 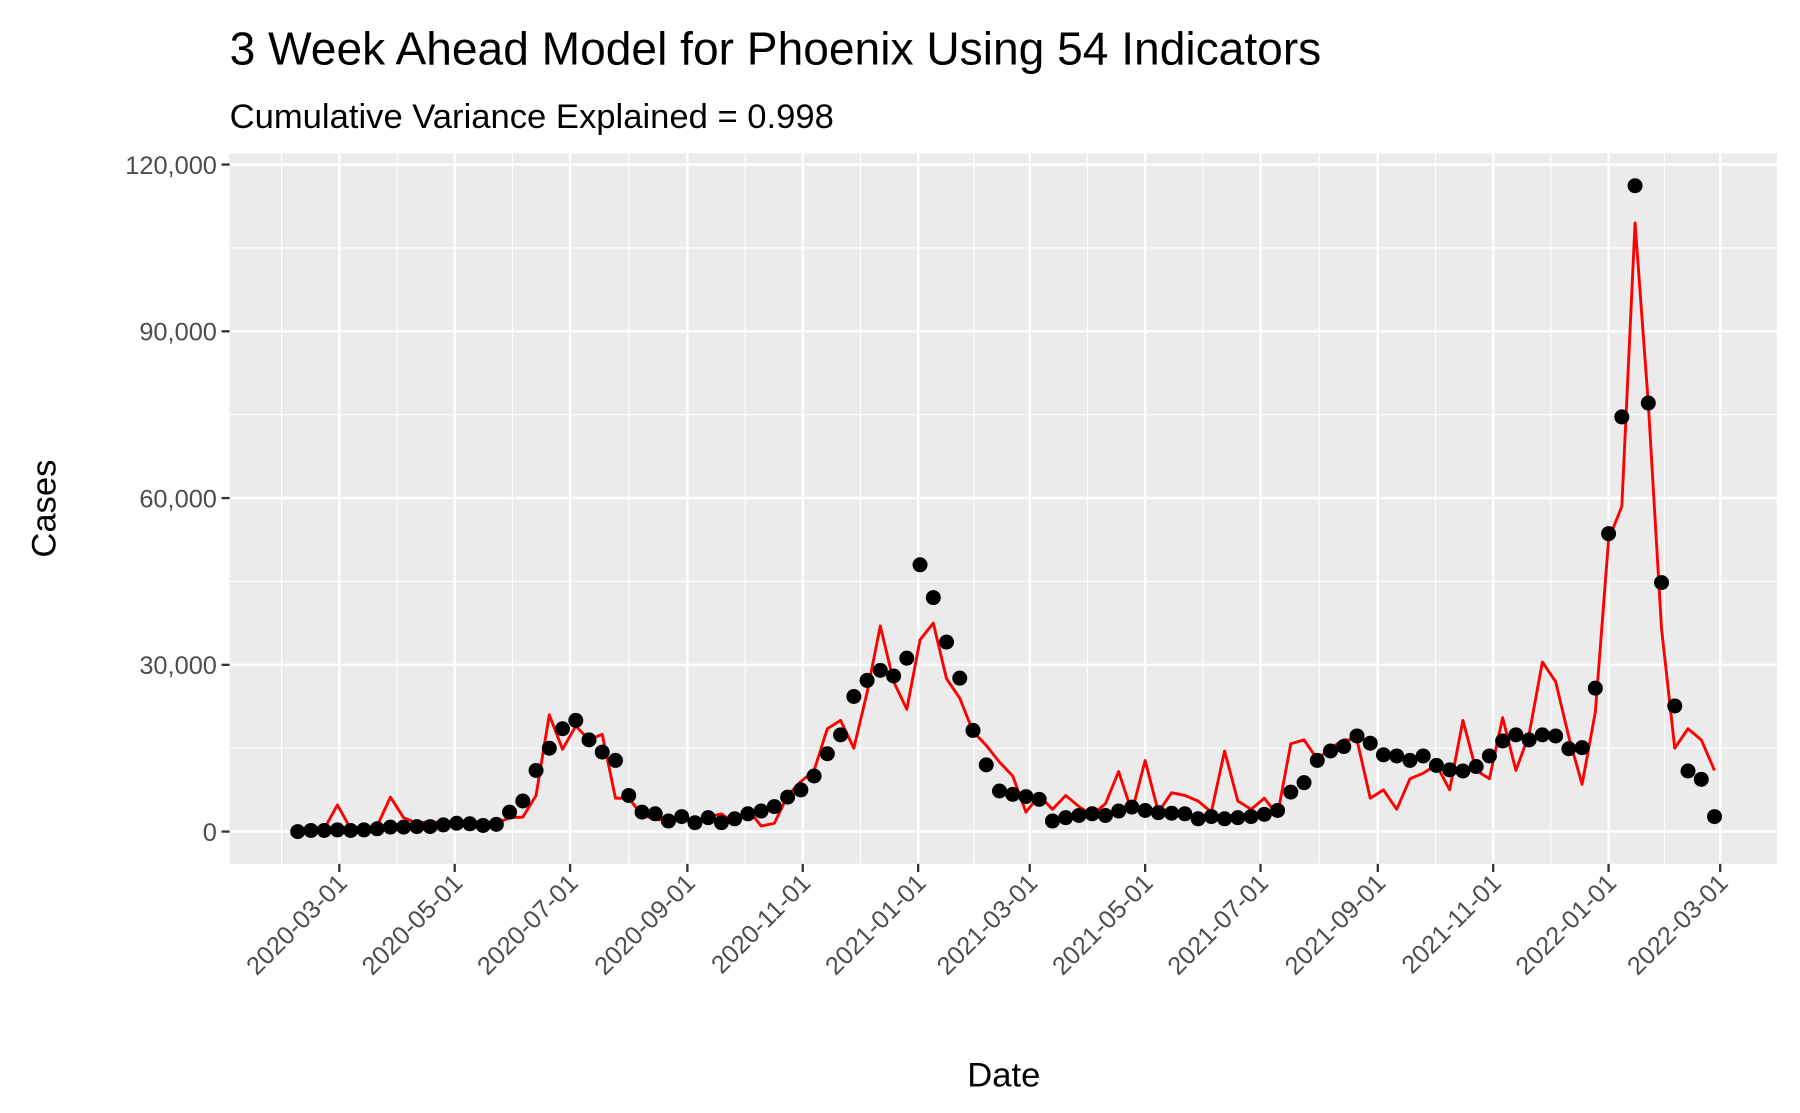 I want to click on y-axis-label: Cases, so click(x=44, y=509).